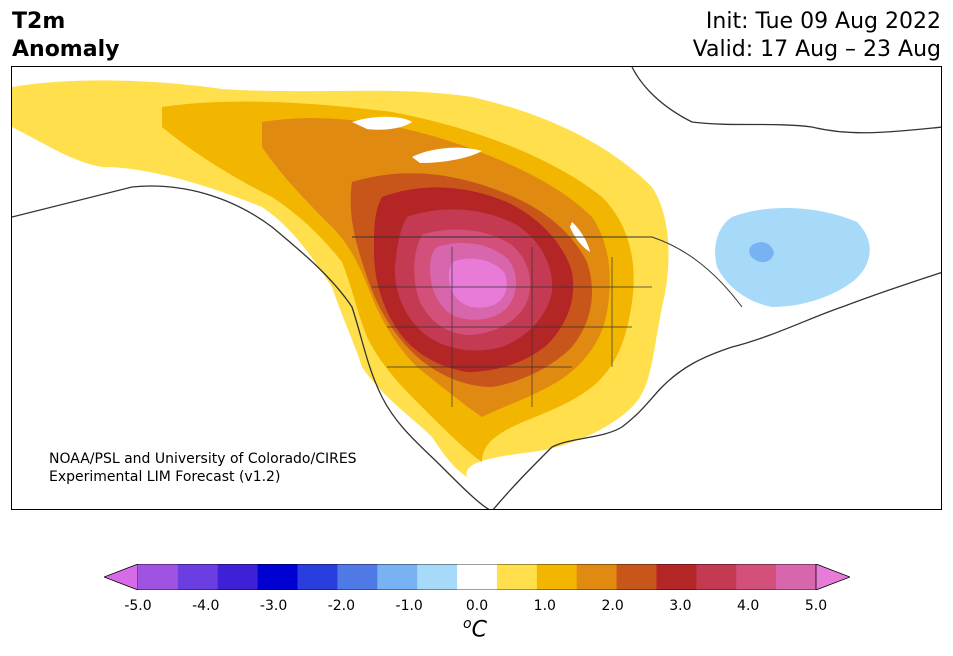 This screenshot has width=953, height=656. Describe the element at coordinates (39, 21) in the screenshot. I see `title-variable: T2m` at that location.